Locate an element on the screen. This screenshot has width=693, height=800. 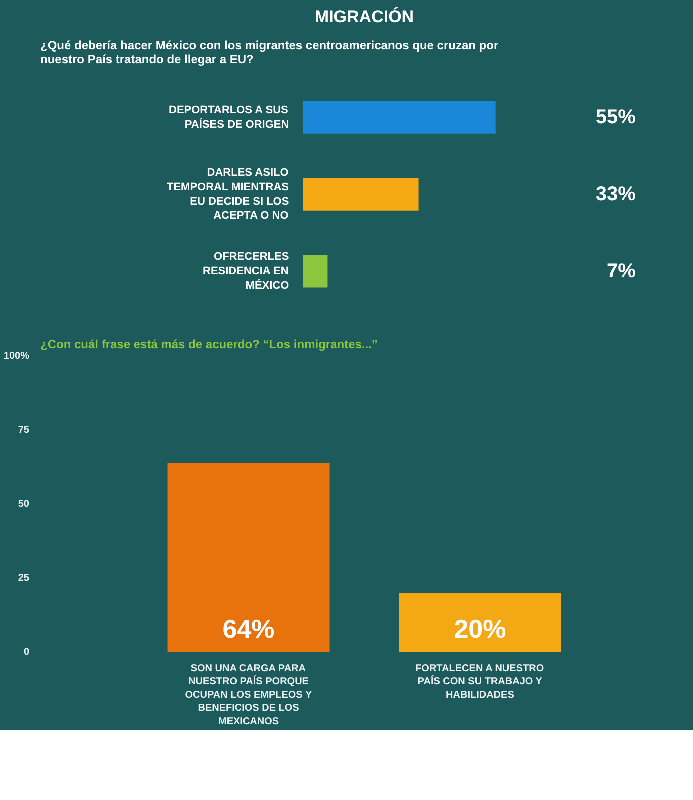
data-label: 20% is located at coordinates (480, 629).